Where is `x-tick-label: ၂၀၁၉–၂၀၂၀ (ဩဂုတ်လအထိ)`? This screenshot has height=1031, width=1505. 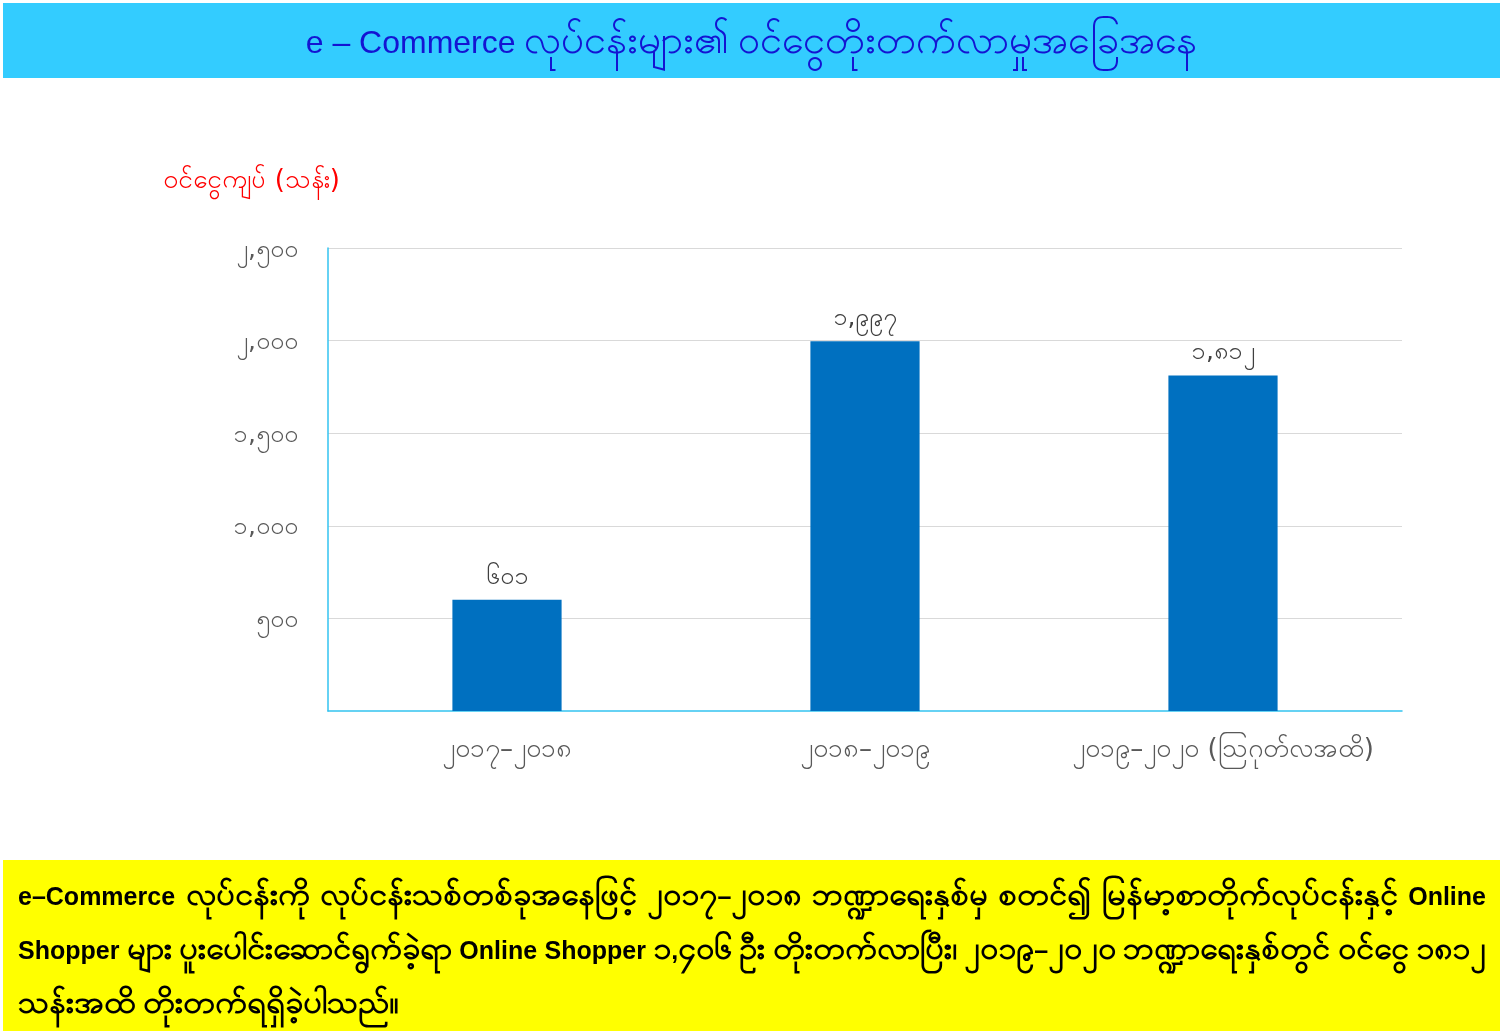
x-tick-label: ၂၀၁၉–၂၀၂၀ (ဩဂုတ်လအထိ) is located at coordinates (1223, 750).